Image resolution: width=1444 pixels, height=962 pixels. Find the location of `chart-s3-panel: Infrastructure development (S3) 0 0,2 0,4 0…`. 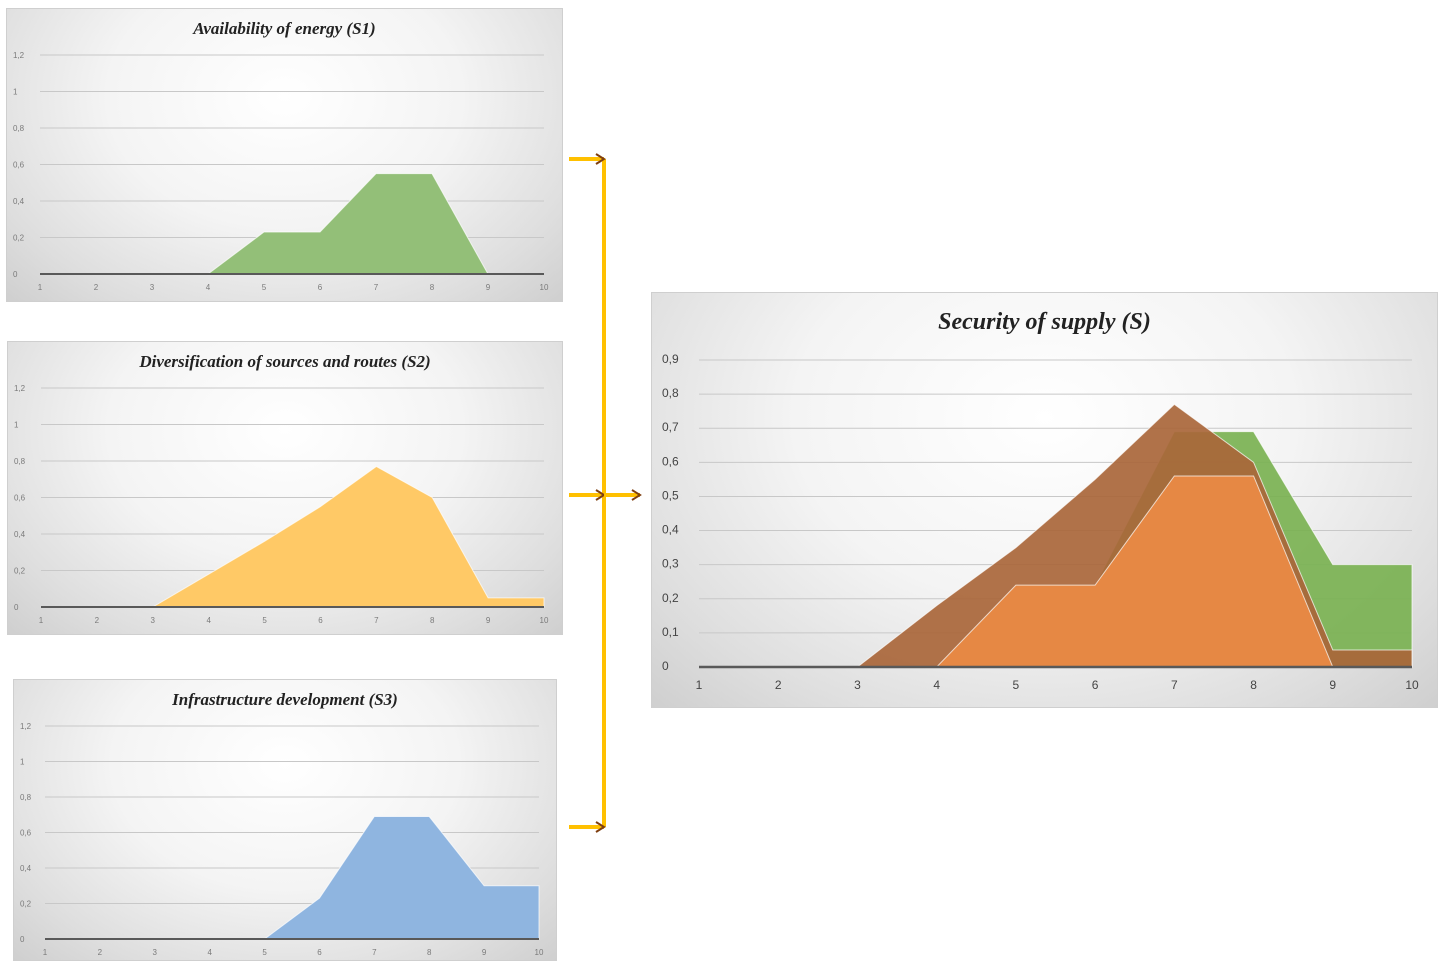

chart-s3-panel: Infrastructure development (S3) 0 0,2 0,4 0… is located at coordinates (285, 820).